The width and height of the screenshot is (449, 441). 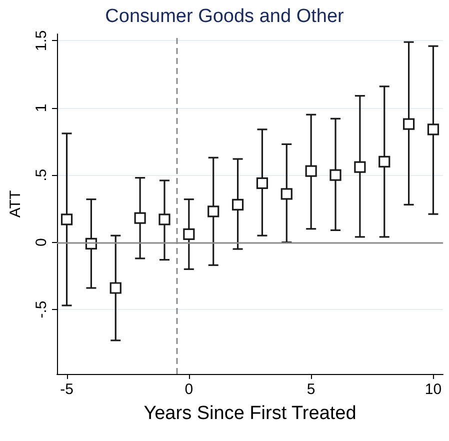 What do you see at coordinates (41, 309) in the screenshot?
I see `y-tick-label: -.5` at bounding box center [41, 309].